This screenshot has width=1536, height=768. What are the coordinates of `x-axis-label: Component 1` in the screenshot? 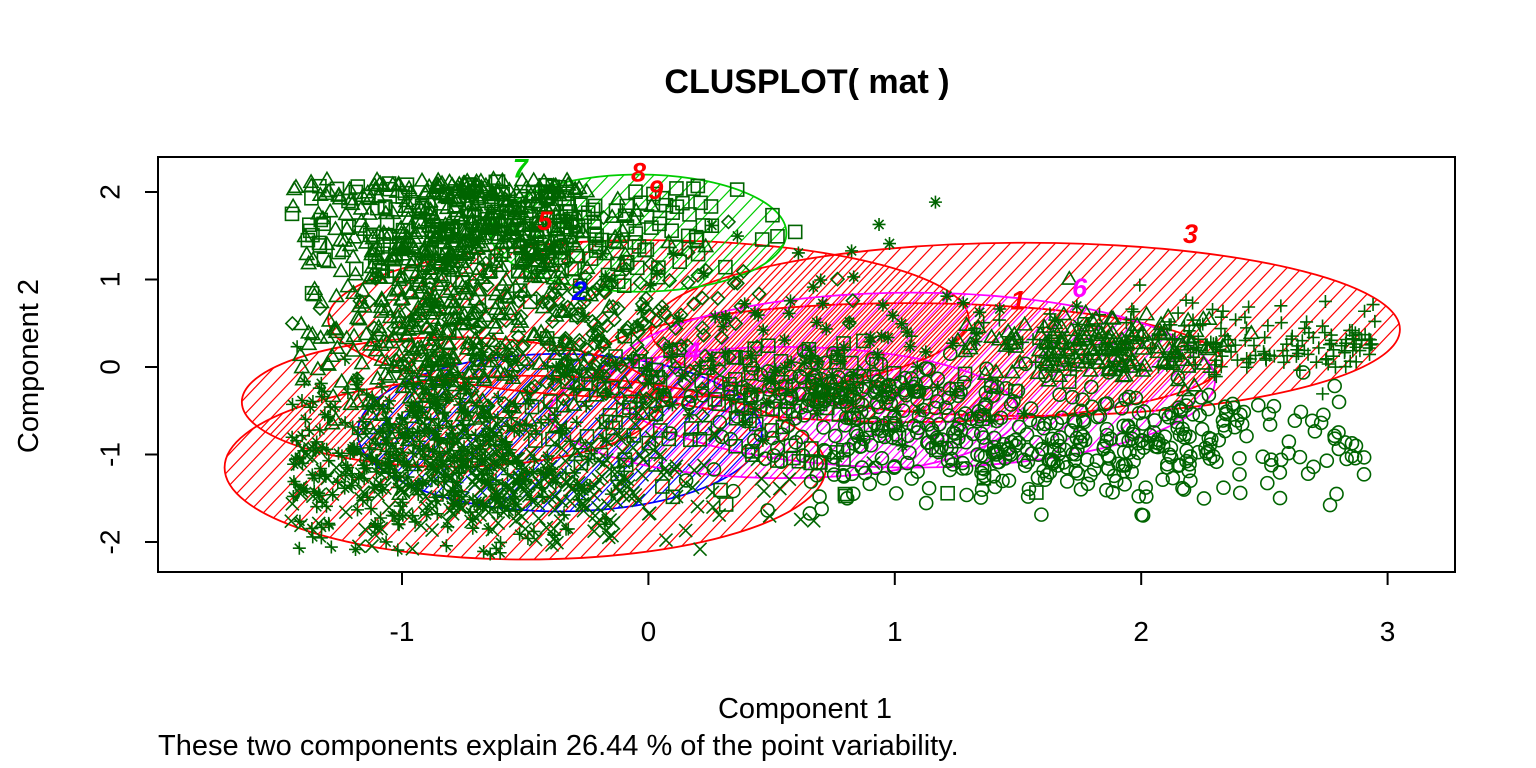 It's located at (805, 709).